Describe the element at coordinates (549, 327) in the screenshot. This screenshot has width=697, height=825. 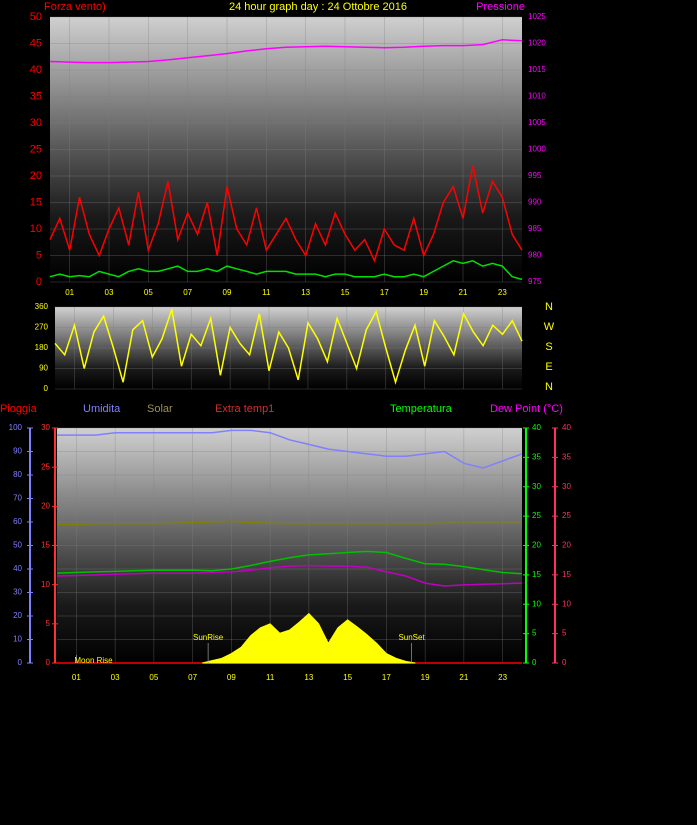
I see `compass-label: W` at that location.